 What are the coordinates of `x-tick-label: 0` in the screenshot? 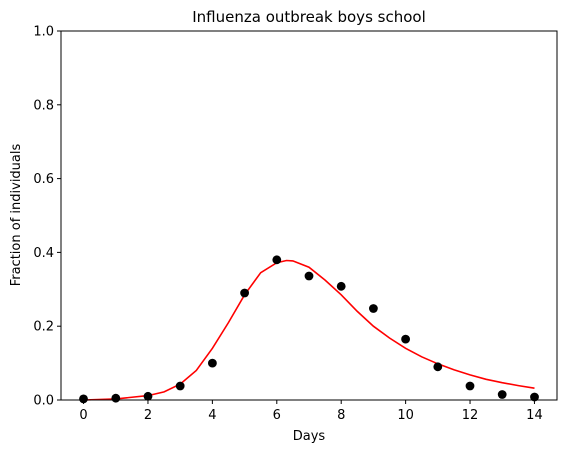 It's located at (83, 415).